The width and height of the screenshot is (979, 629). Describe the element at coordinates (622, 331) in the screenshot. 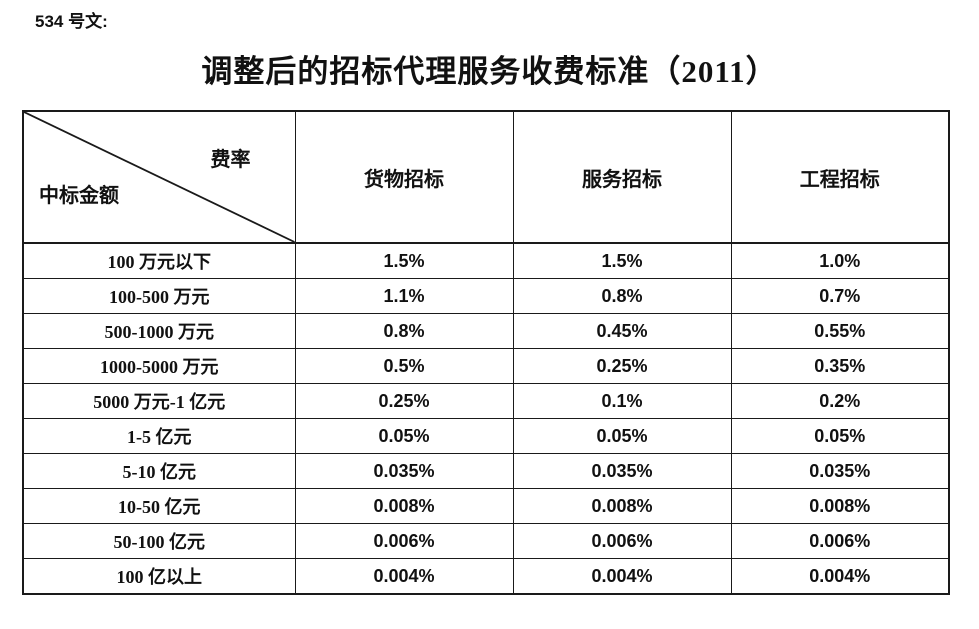

I see `cell-value: 0.45%` at that location.